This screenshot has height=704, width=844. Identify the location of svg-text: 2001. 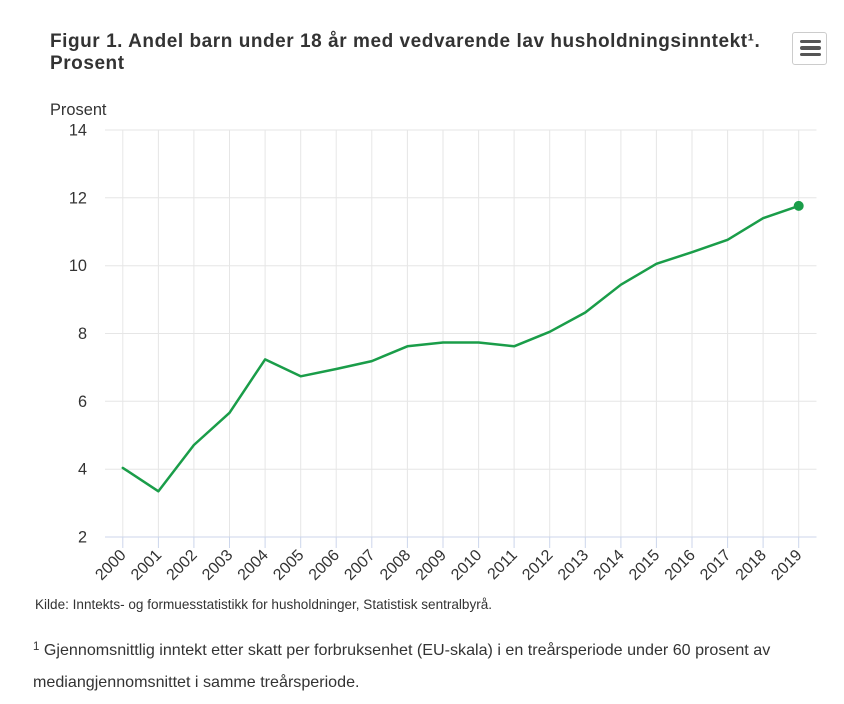
(146, 565).